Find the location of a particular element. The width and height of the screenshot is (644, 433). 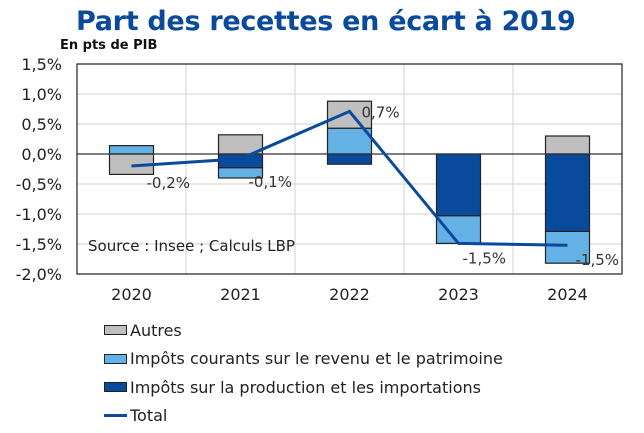

x-tick-label: 2024 is located at coordinates (567, 294).